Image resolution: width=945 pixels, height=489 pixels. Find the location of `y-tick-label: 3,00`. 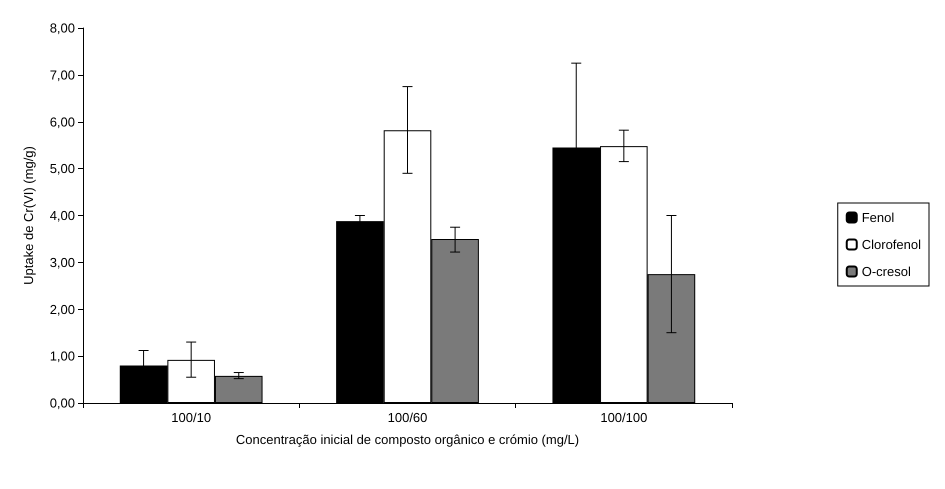

y-tick-label: 3,00 is located at coordinates (62, 262).